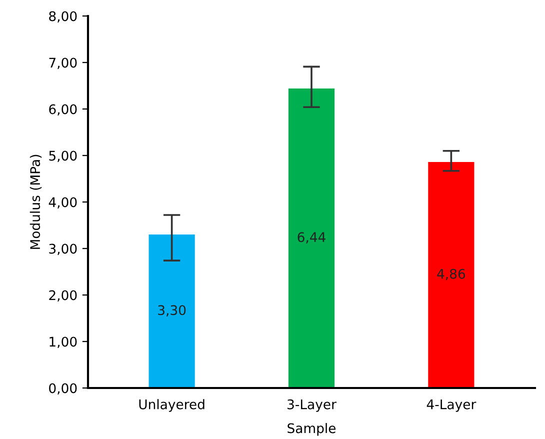 The width and height of the screenshot is (545, 439). Describe the element at coordinates (63, 250) in the screenshot. I see `y-tick-label: 3,00` at that location.